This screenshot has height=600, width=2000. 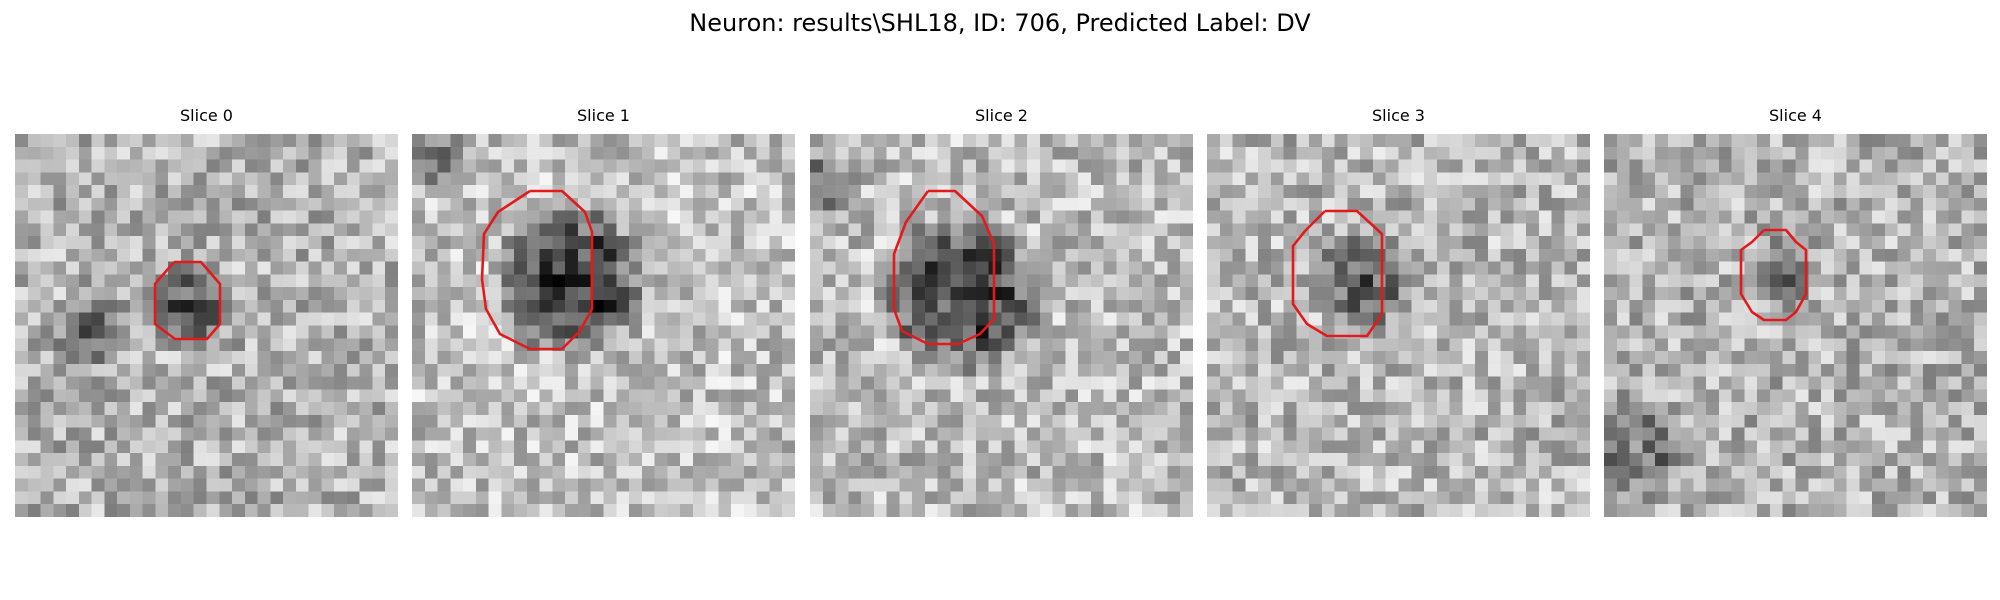 I want to click on slice-panel-0: Slice 0, so click(x=206, y=323).